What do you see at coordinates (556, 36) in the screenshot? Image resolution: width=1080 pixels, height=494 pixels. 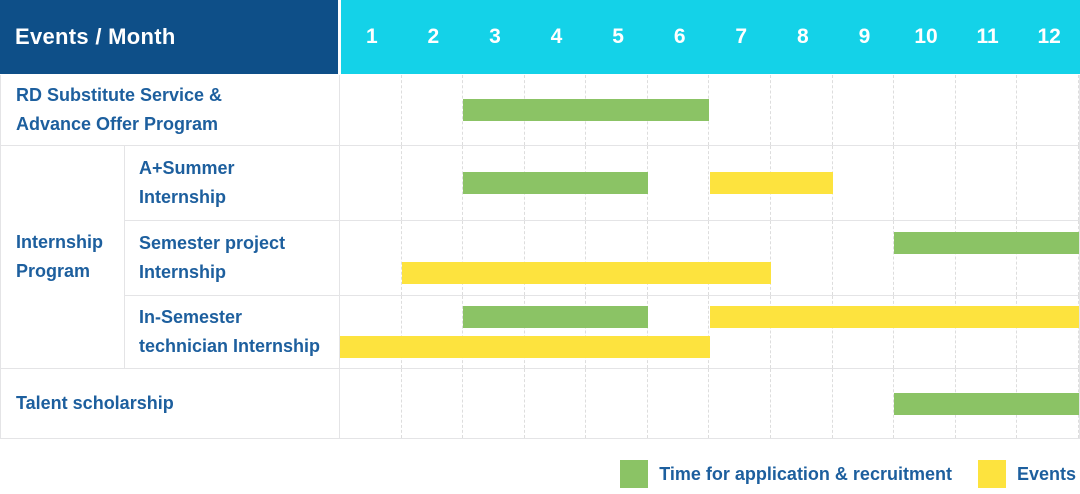 I see `month-header-cell: 4` at bounding box center [556, 36].